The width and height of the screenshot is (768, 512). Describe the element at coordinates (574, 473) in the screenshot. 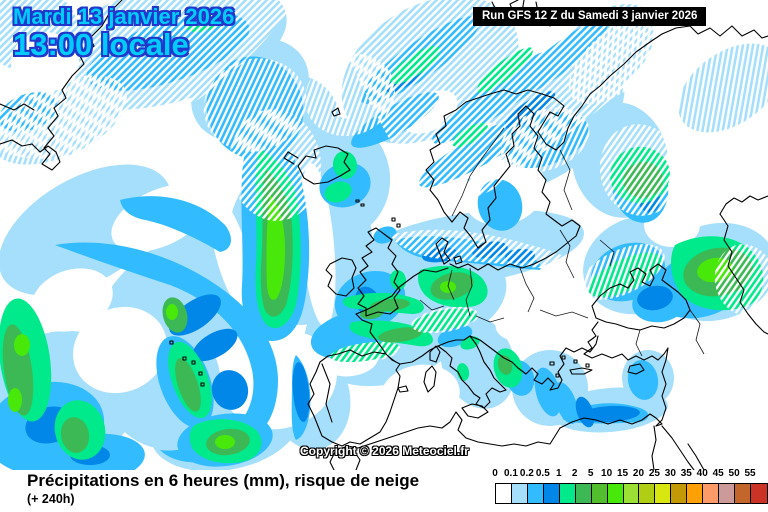

I see `legend-value: 2` at that location.